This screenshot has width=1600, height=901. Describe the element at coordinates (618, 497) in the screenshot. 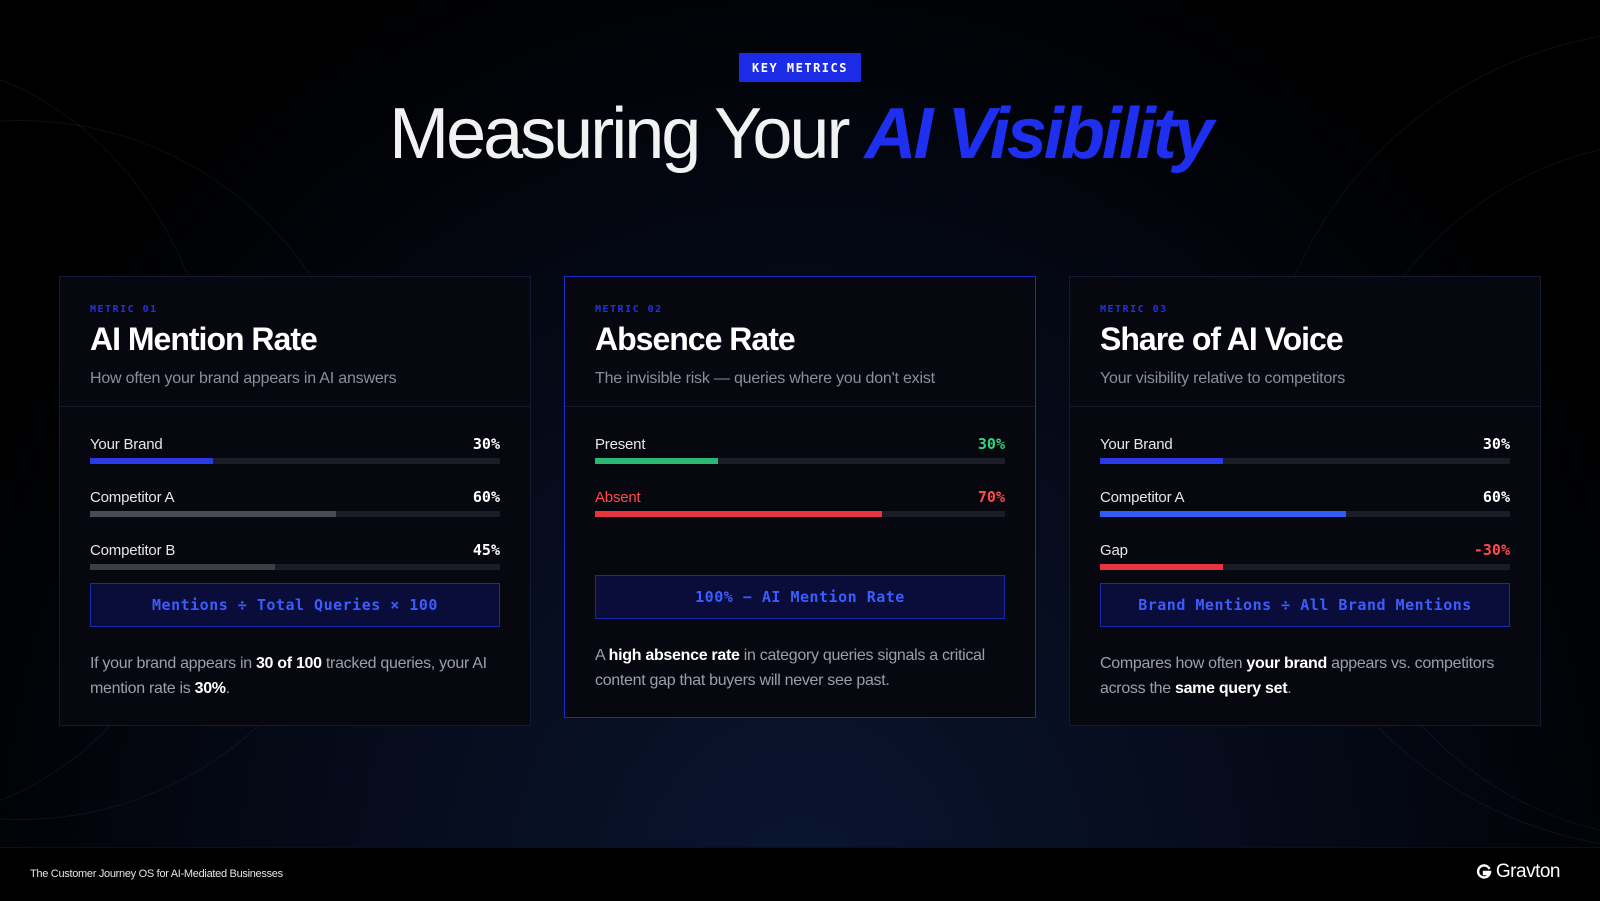

I see `bar-label: Absent` at that location.